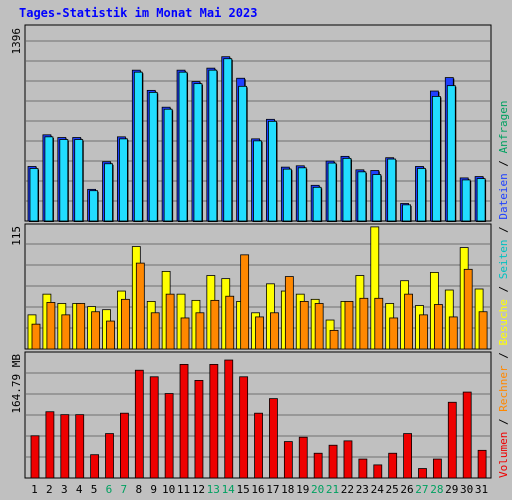  Describe the element at coordinates (378, 489) in the screenshot. I see `x-tick-label: 24` at that location.